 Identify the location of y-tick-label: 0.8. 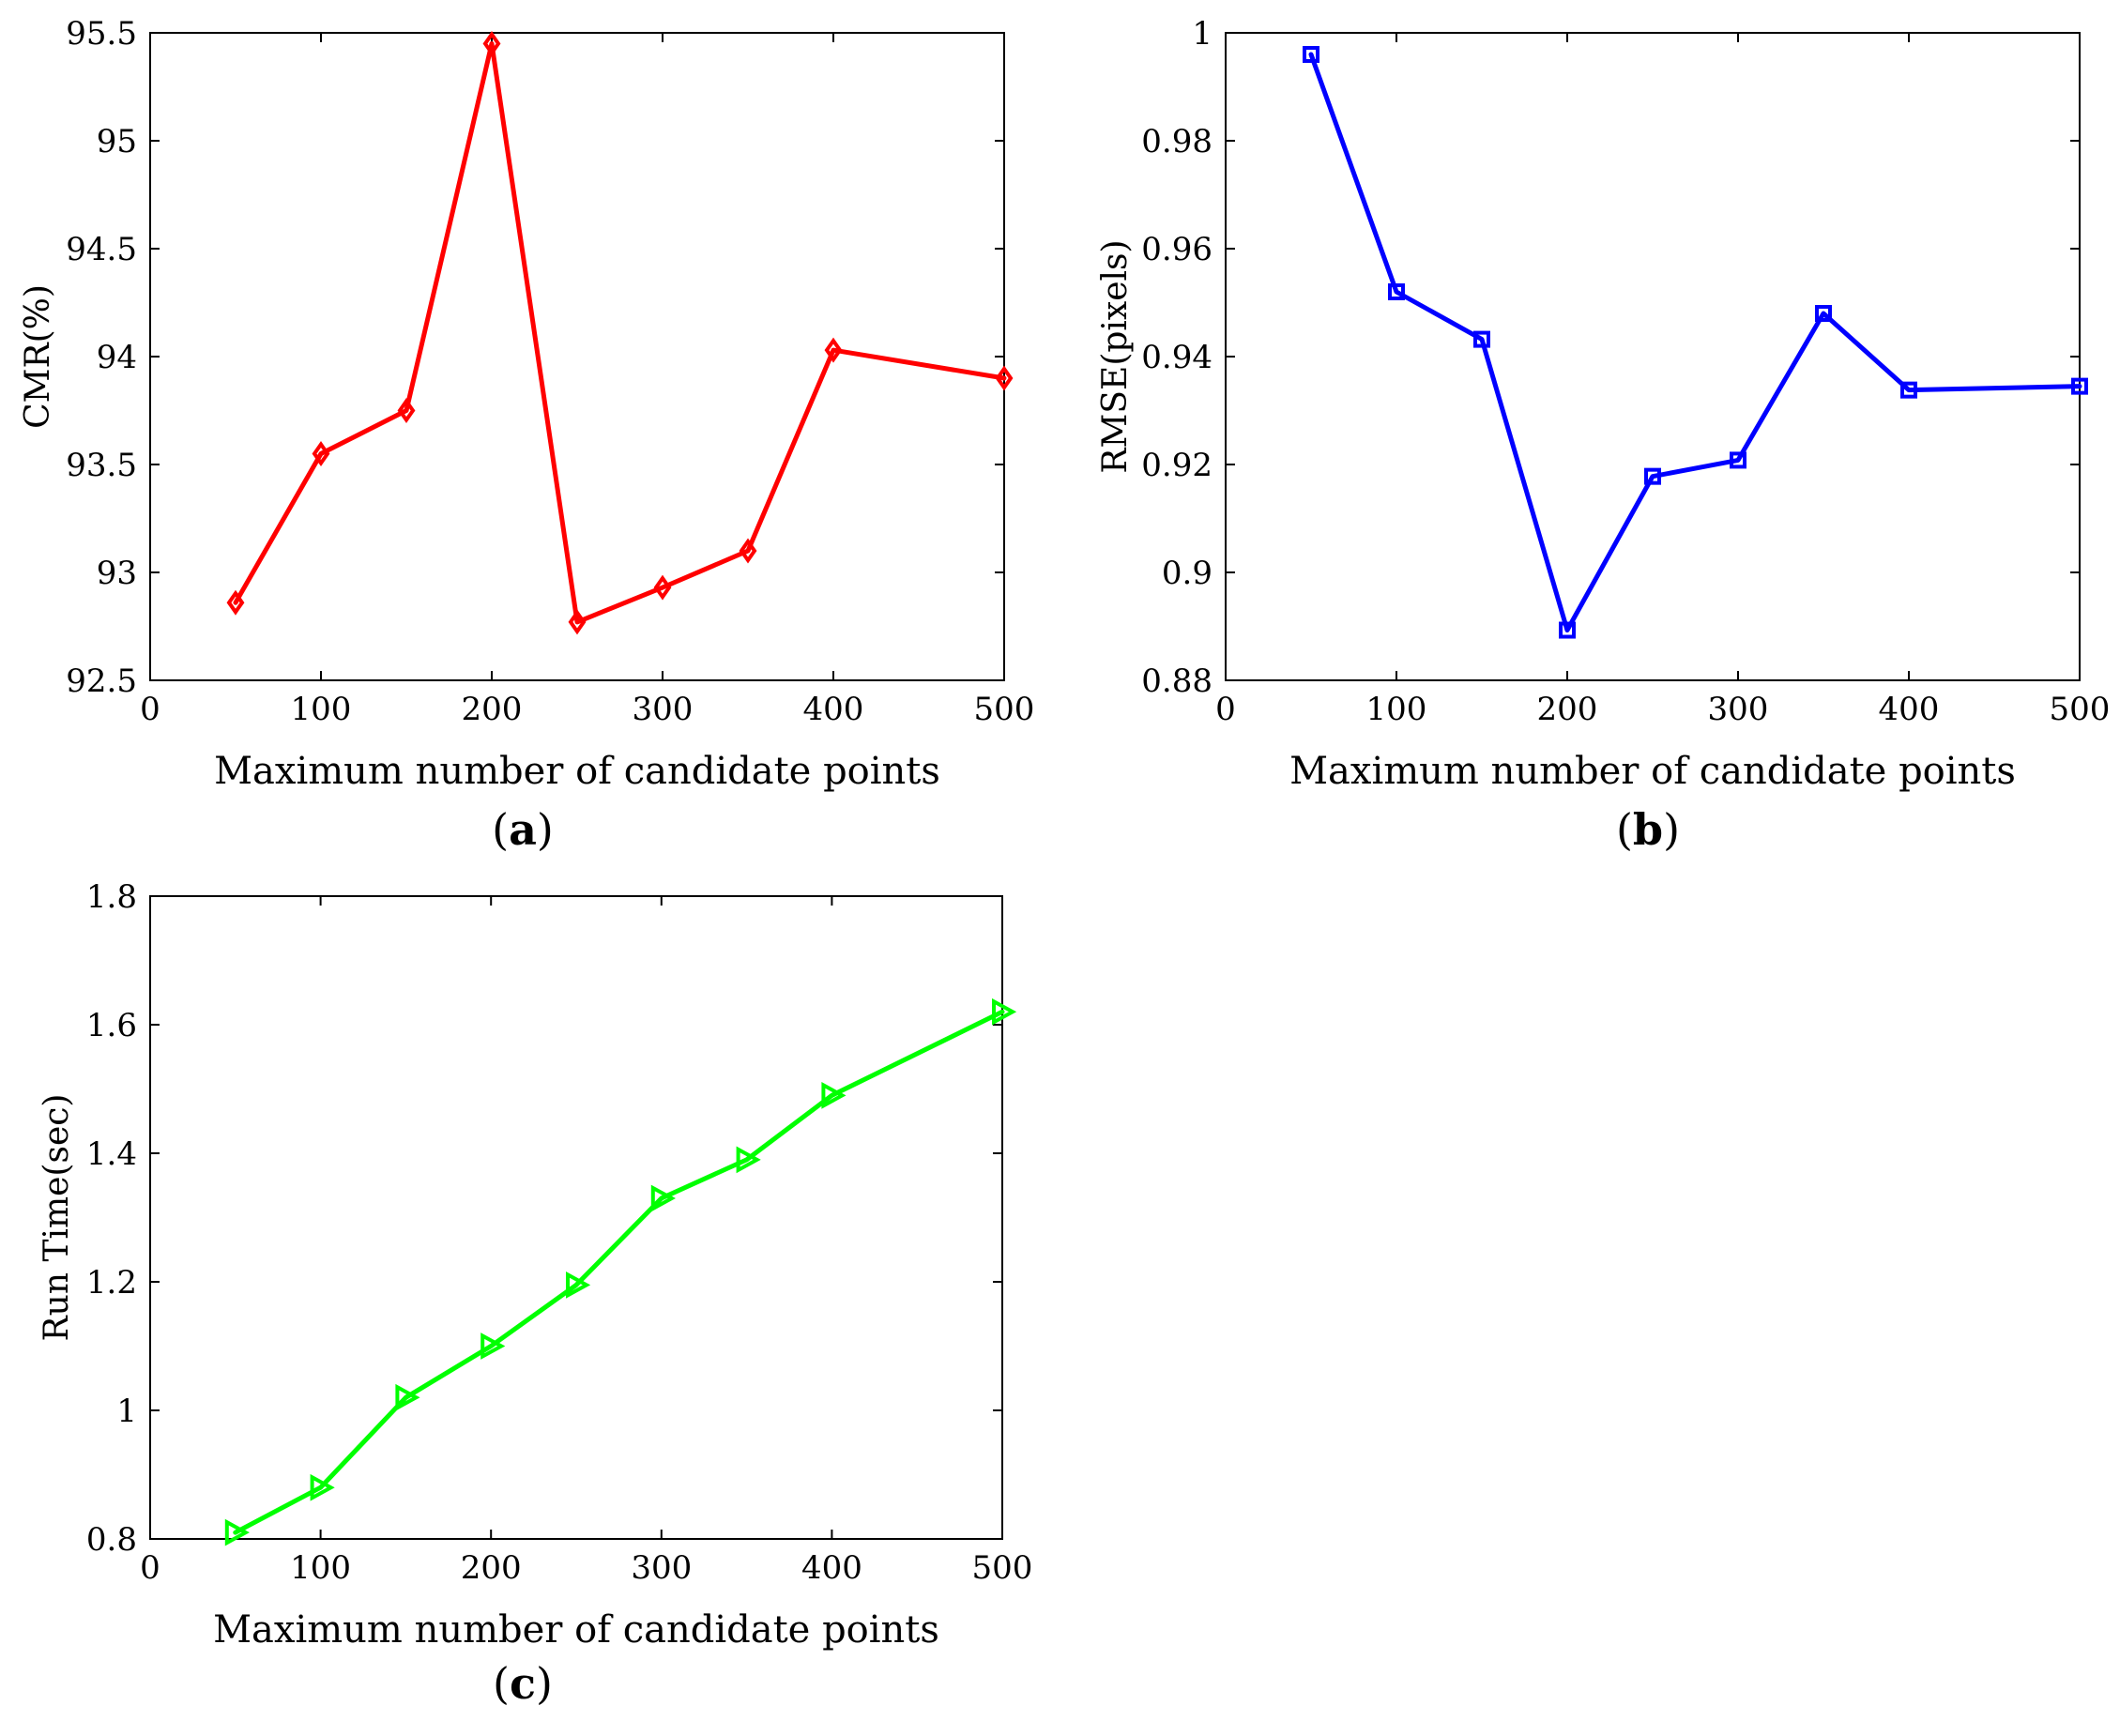
(111, 1540).